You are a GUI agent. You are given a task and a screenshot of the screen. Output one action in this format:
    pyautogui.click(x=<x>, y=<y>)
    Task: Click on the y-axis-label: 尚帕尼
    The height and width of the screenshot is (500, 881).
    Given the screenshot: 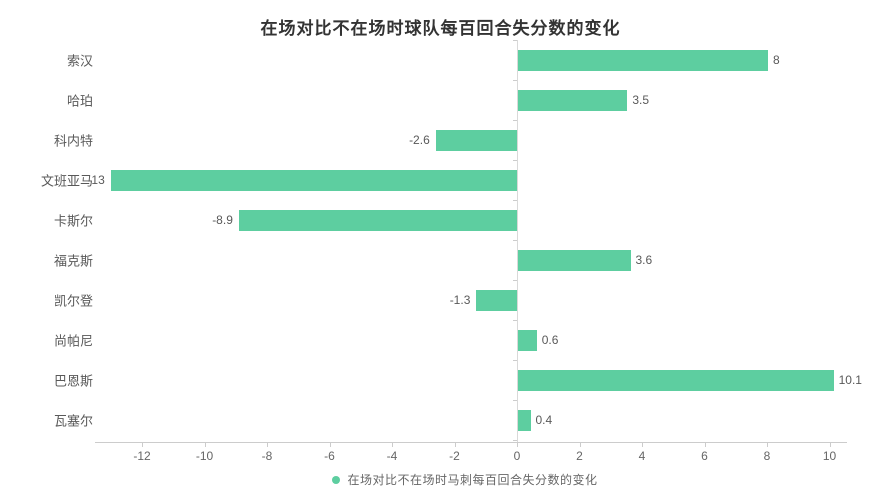 What is the action you would take?
    pyautogui.click(x=73, y=341)
    